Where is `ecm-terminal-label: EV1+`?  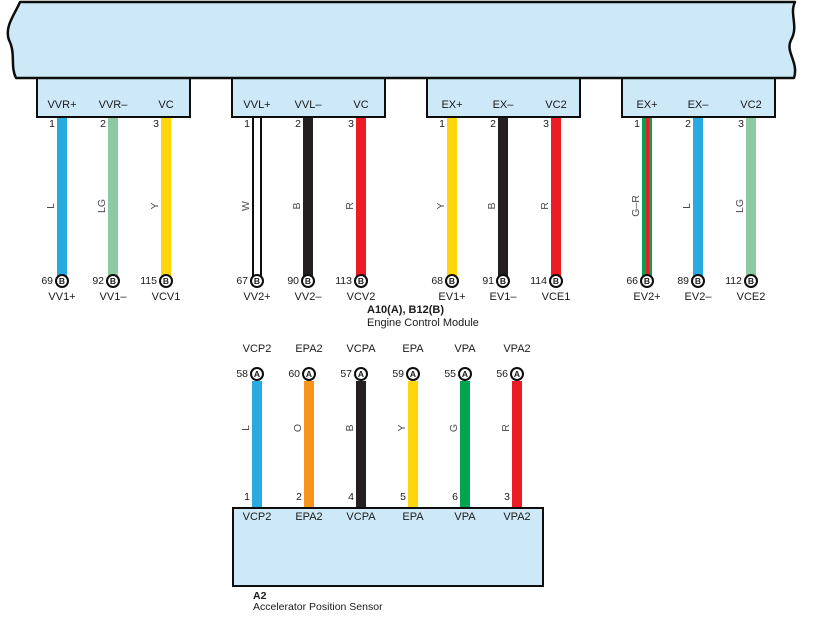
ecm-terminal-label: EV1+ is located at coordinates (452, 297).